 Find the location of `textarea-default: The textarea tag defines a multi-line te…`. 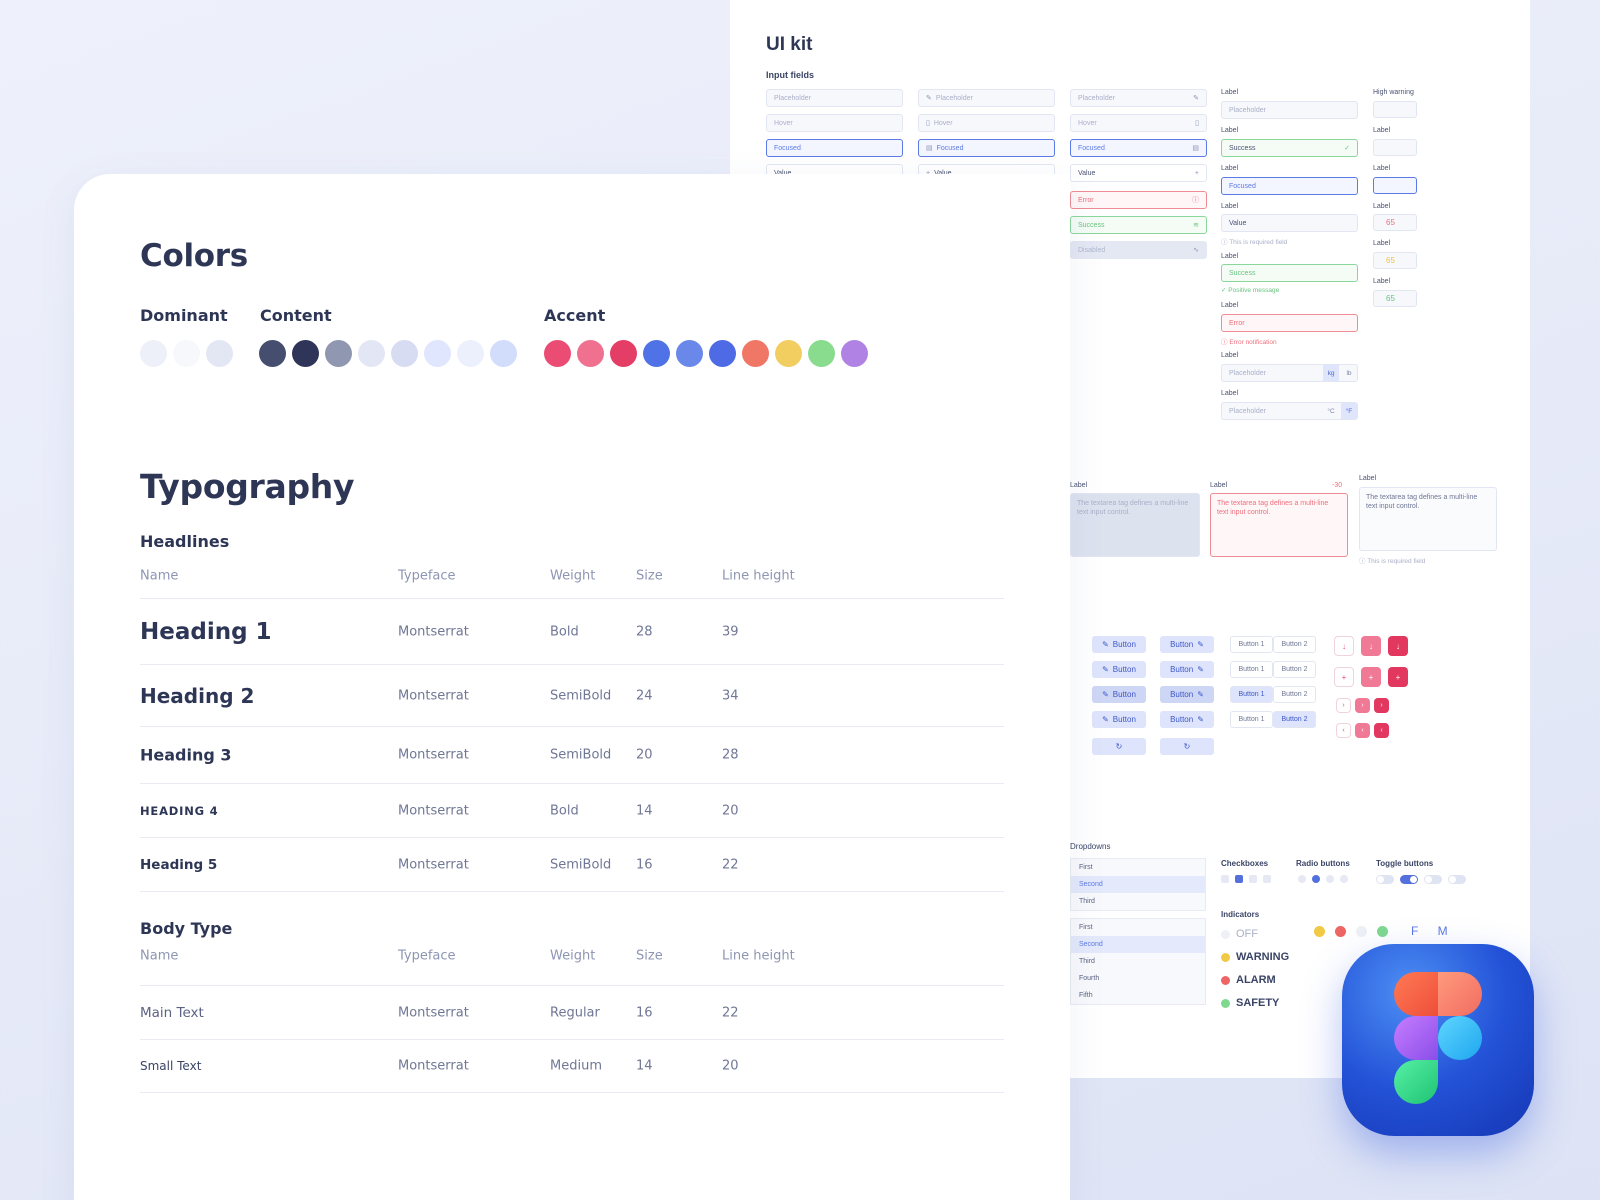

textarea-default: The textarea tag defines a multi-line te… is located at coordinates (1428, 519).